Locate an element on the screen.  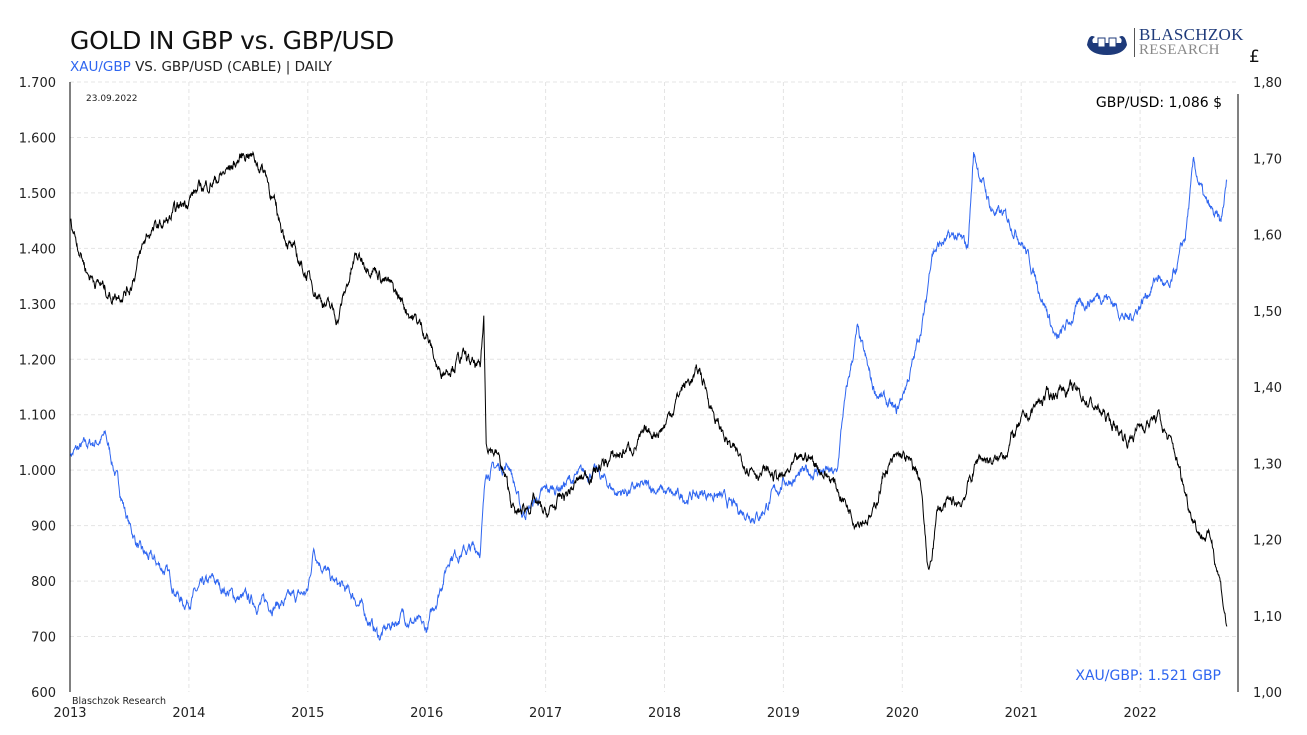
subtitle-xau-gbp: XAU/GBP is located at coordinates (100, 67).